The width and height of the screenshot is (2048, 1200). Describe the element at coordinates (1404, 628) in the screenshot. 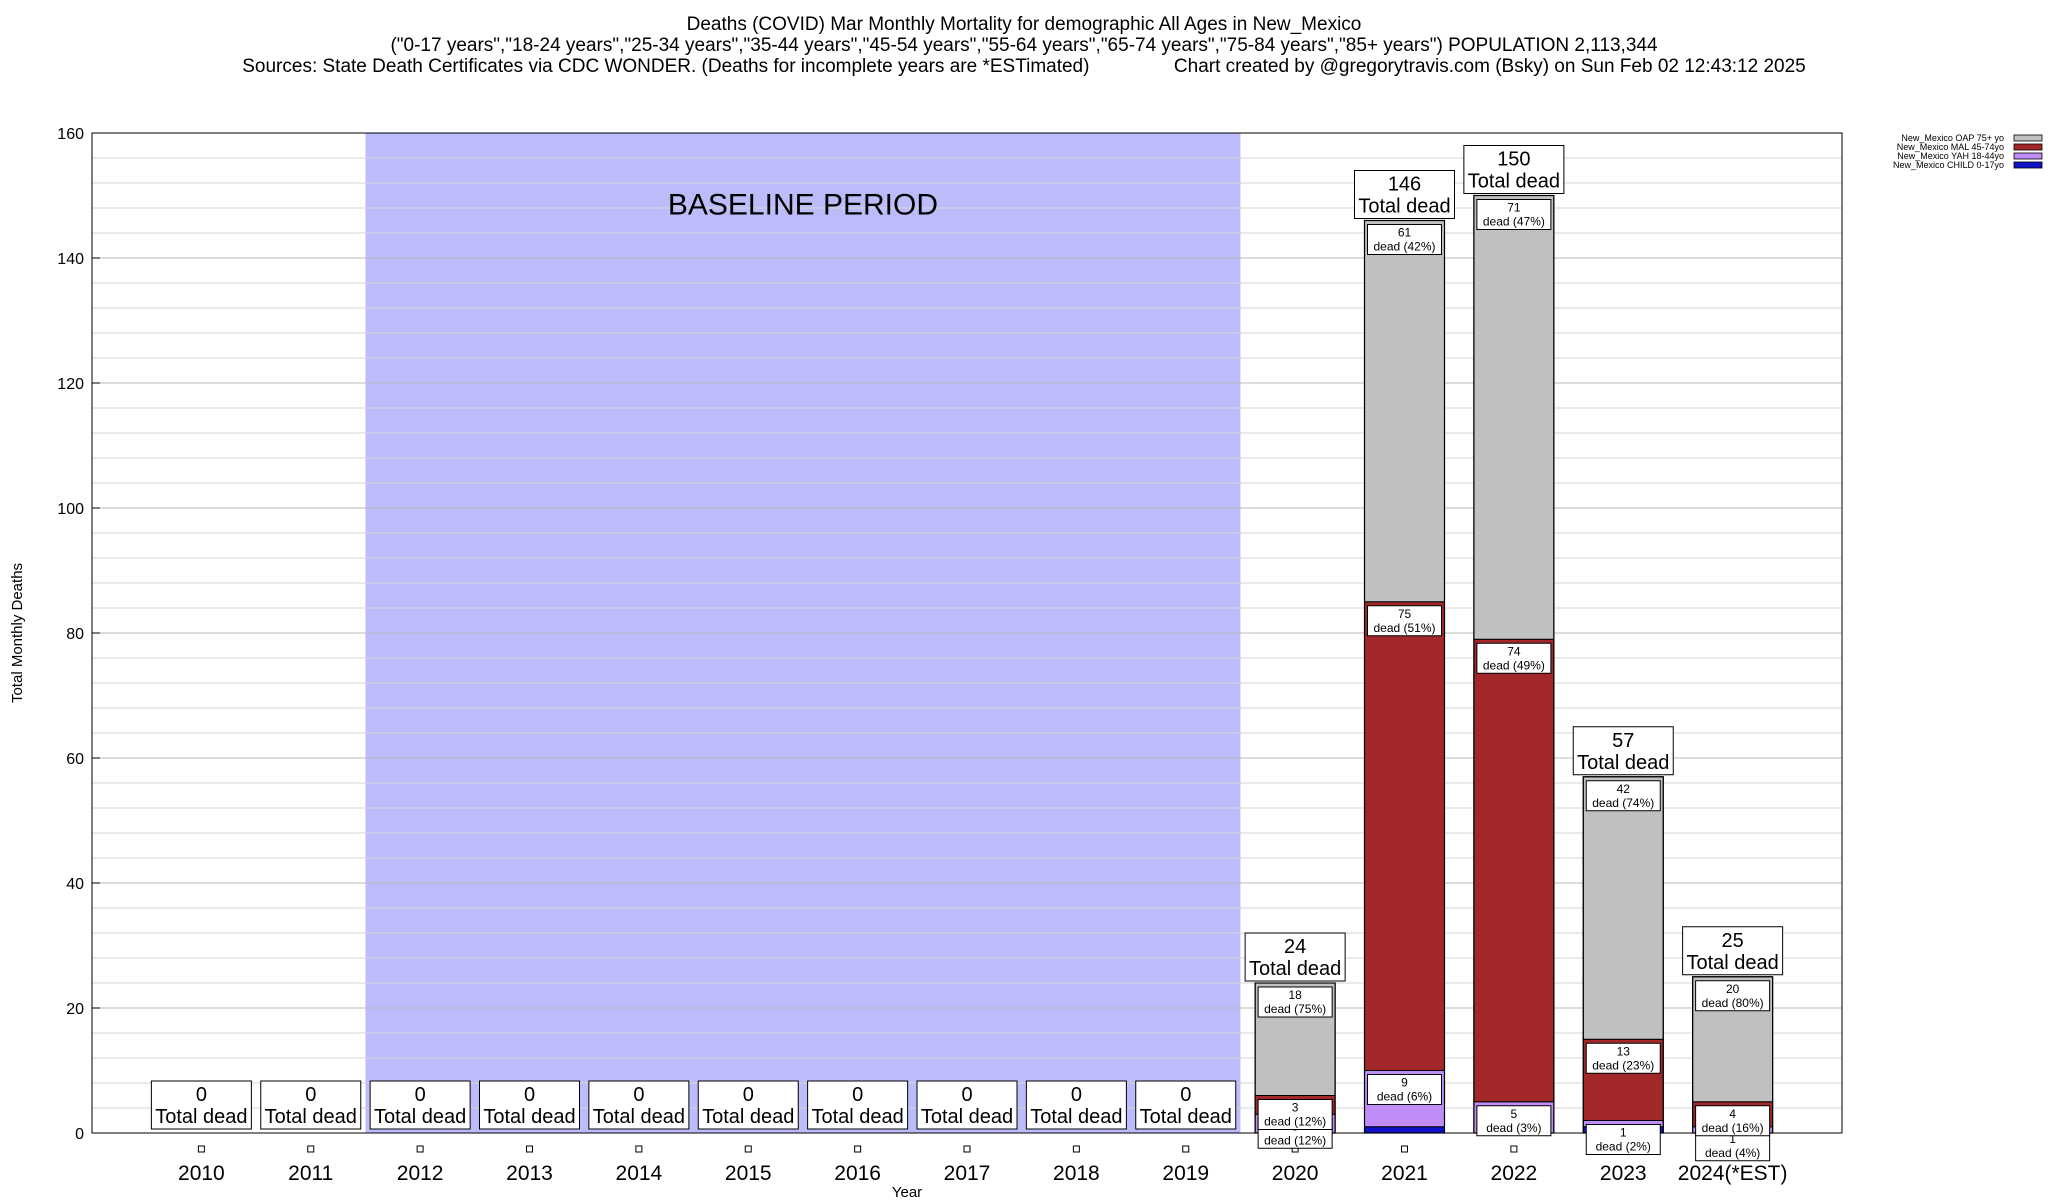

I see `segment-label-pct: dead (51%)` at that location.